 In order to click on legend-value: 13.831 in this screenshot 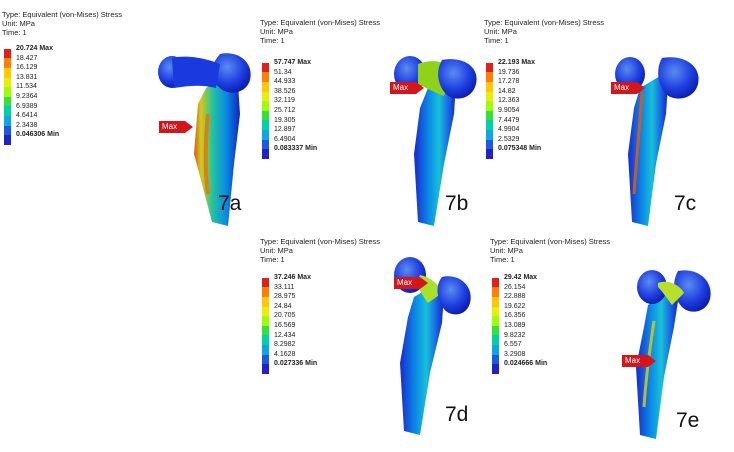, I will do `click(27, 77)`.